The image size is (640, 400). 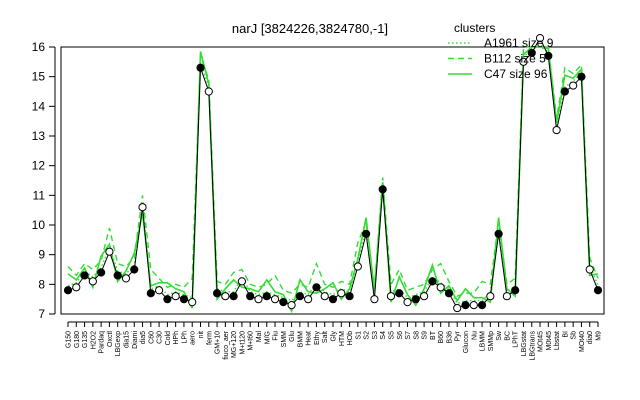 I want to click on y-tick-label: 11, so click(x=39, y=195).